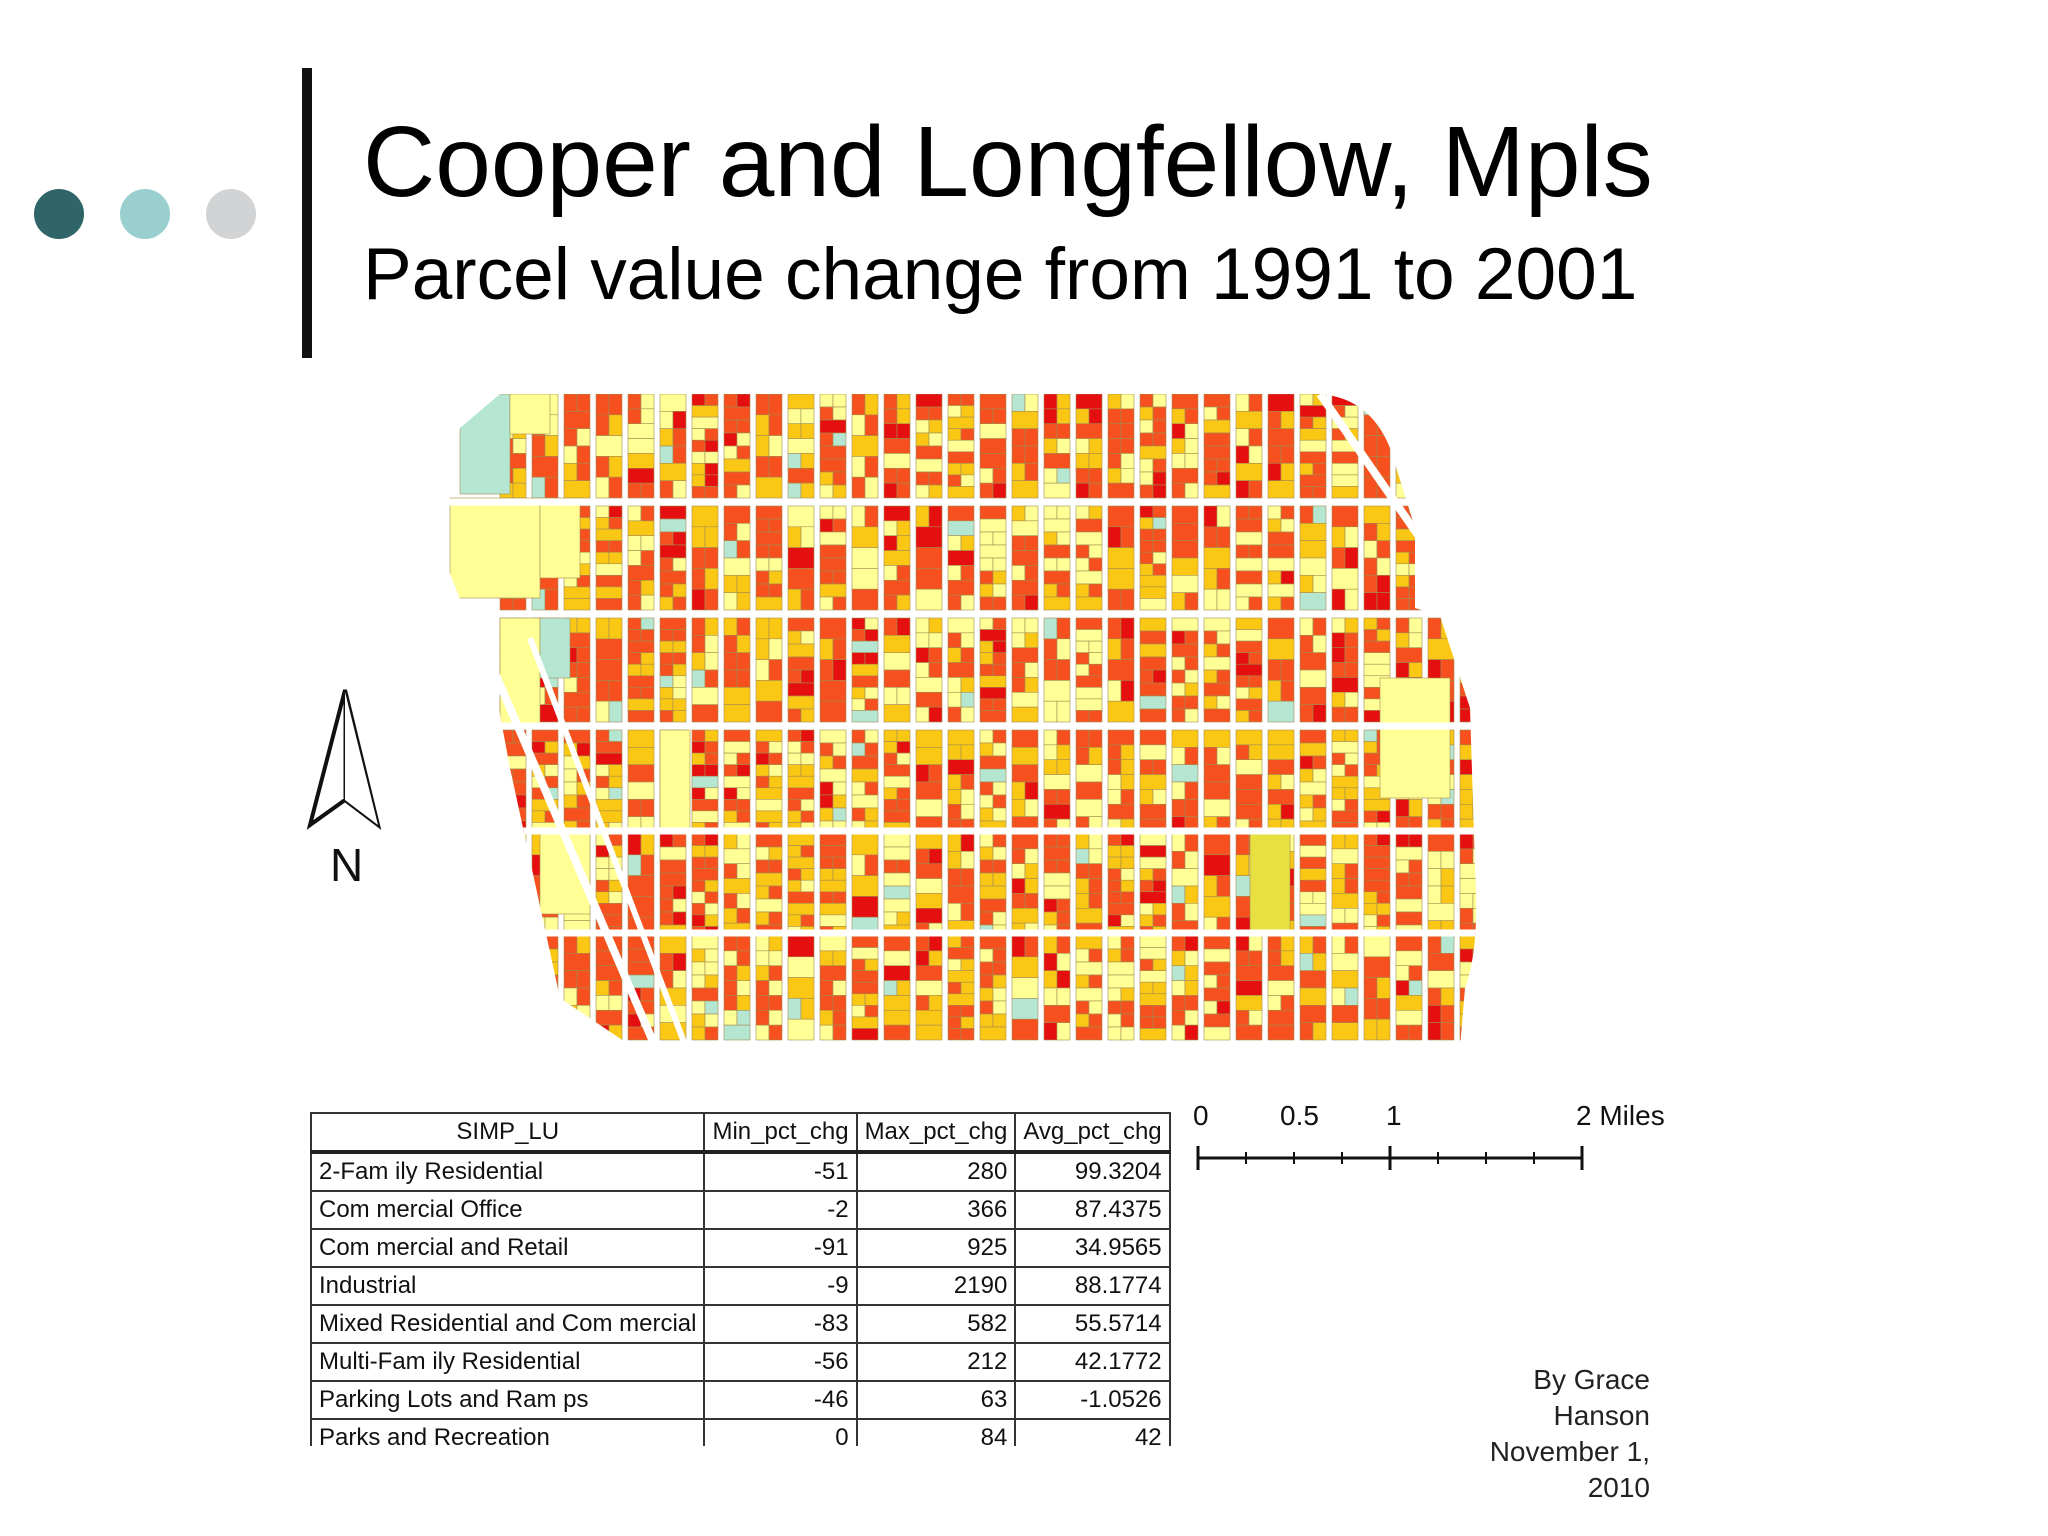  Describe the element at coordinates (1092, 1432) in the screenshot. I see `avg-pct-cell: 42` at that location.